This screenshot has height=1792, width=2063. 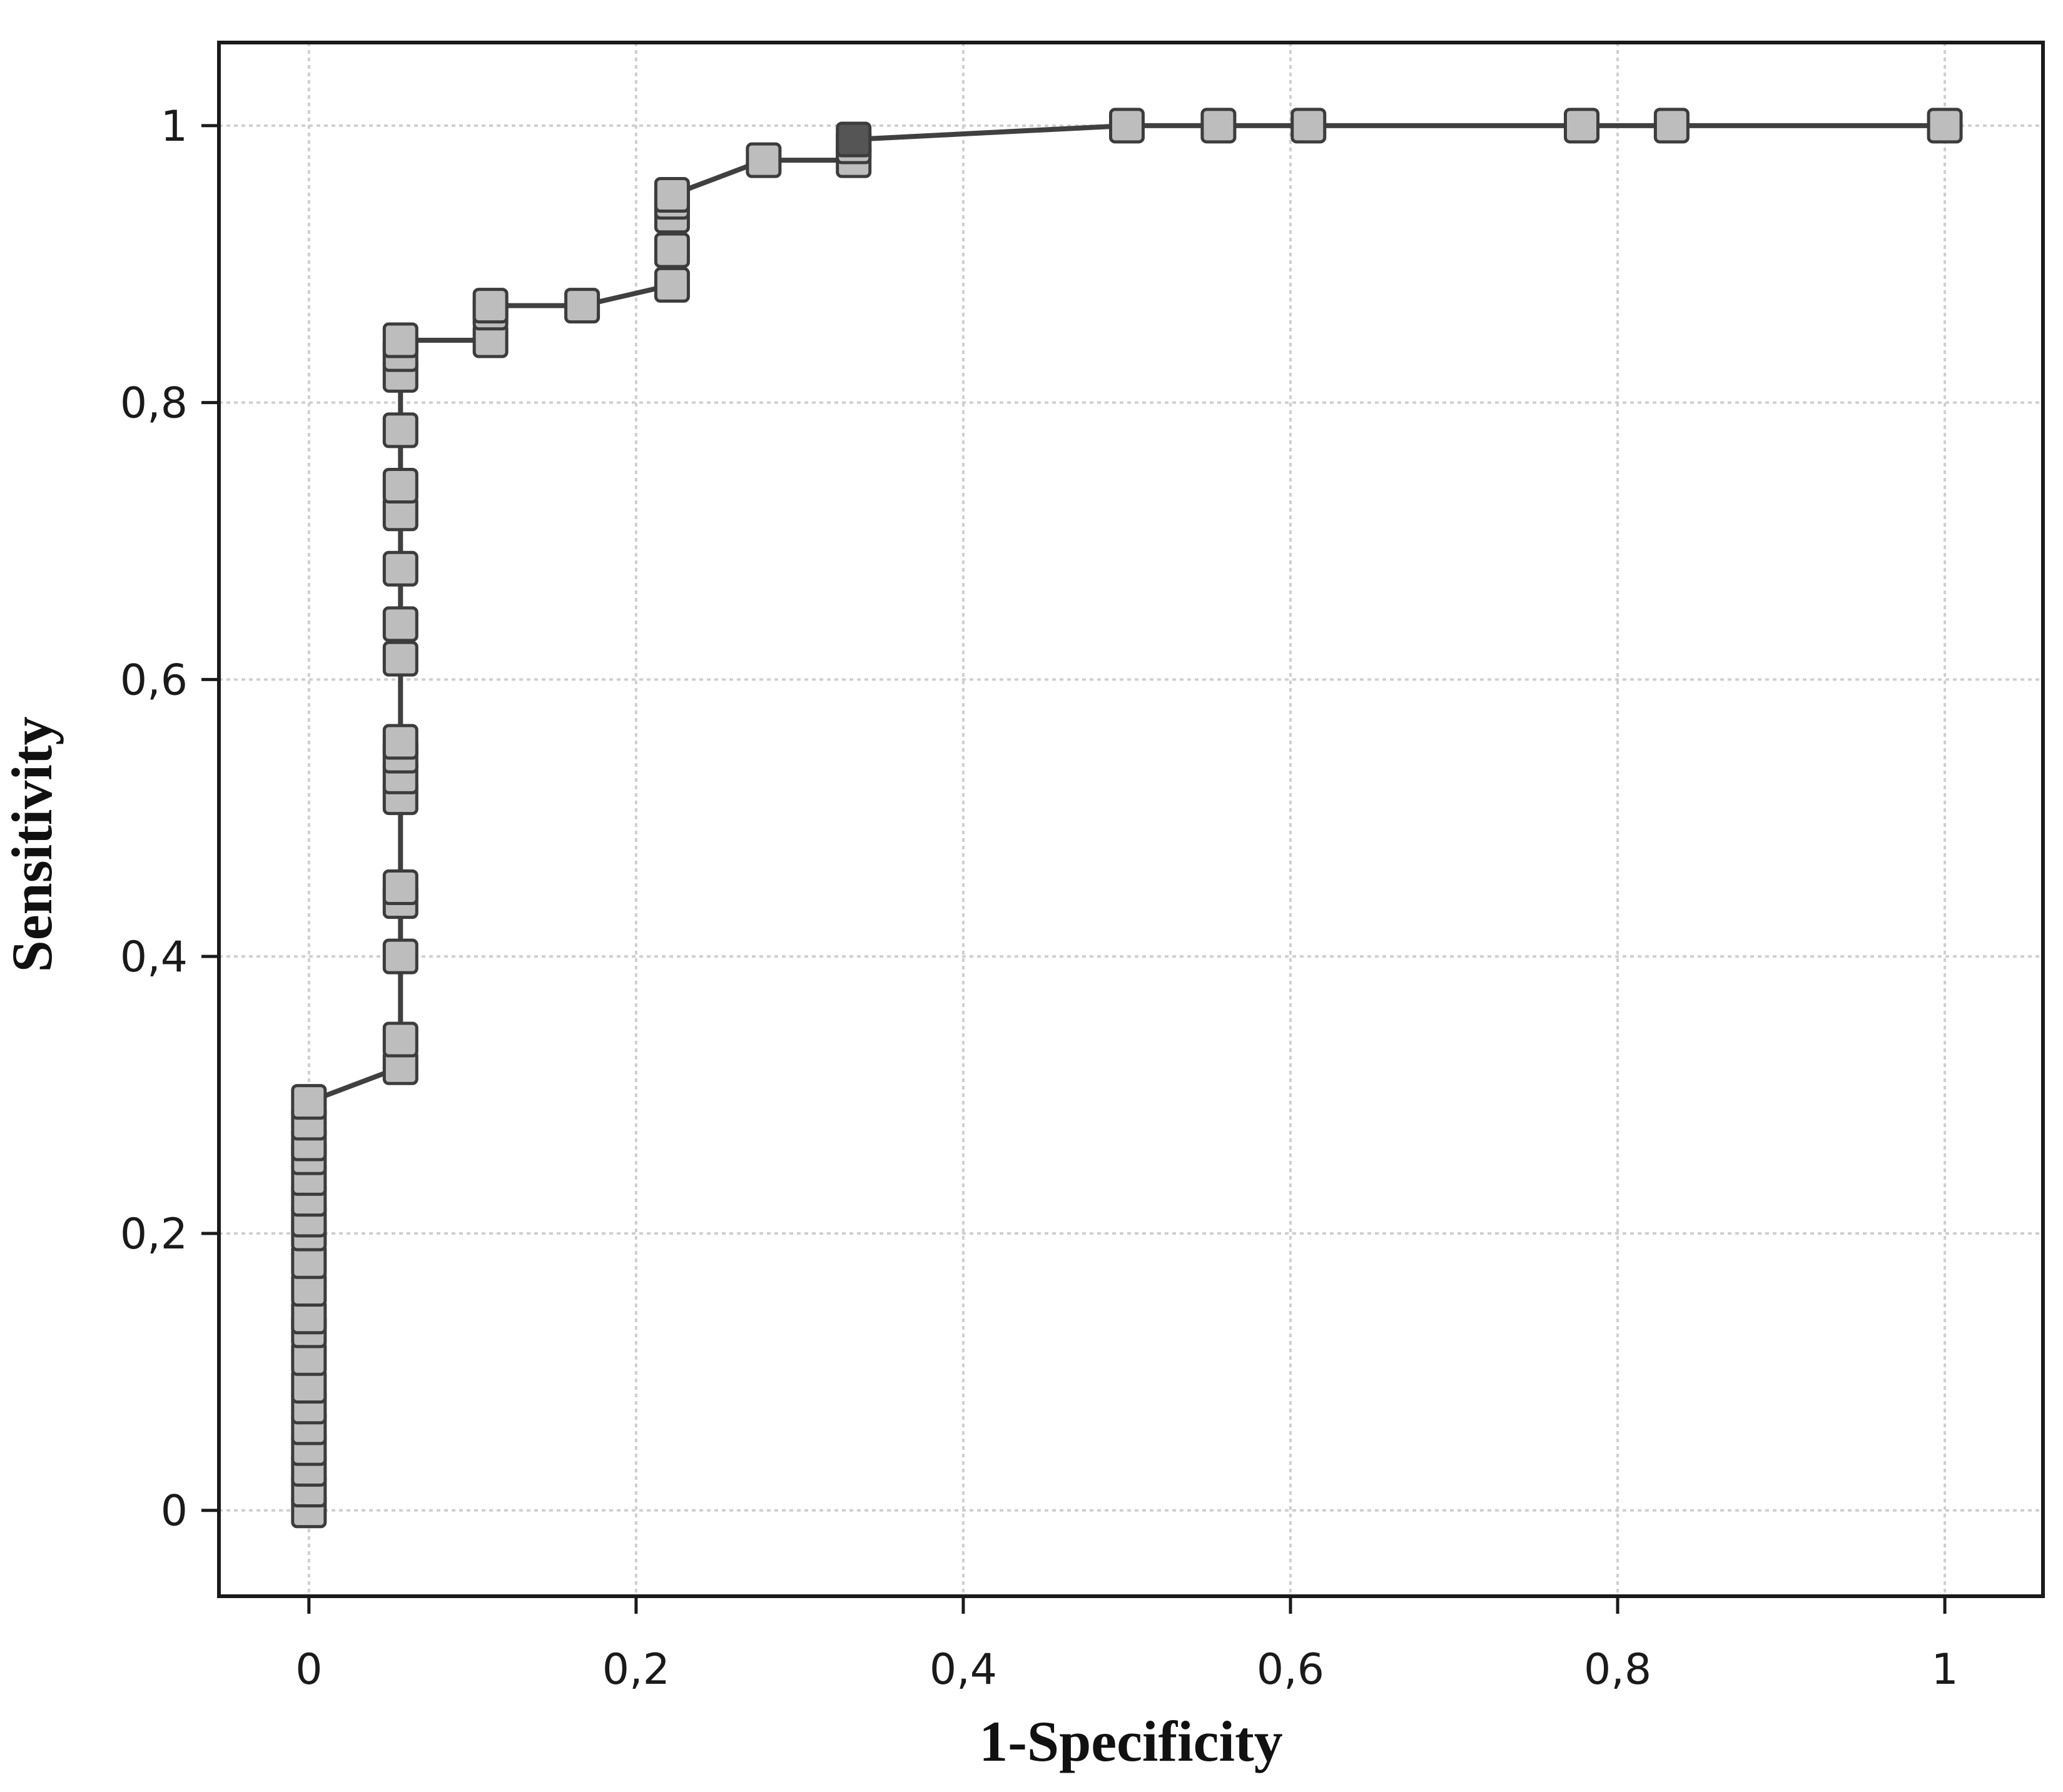 What do you see at coordinates (154, 403) in the screenshot?
I see `y-tick-label: 0,8` at bounding box center [154, 403].